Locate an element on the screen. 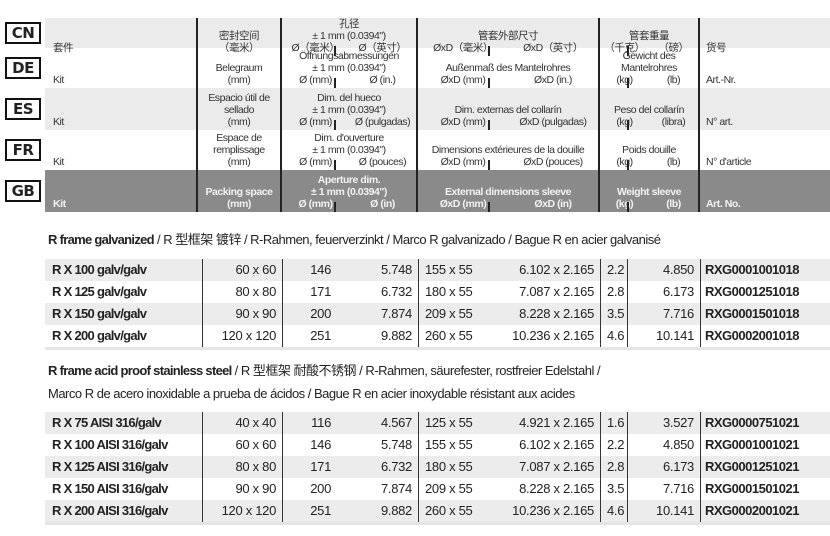 This screenshot has width=830, height=536. weight-label: Mantelrohres is located at coordinates (649, 68).